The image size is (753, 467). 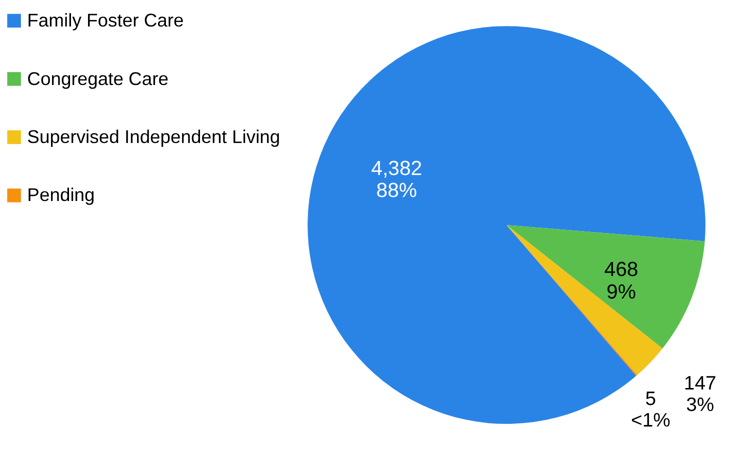 I want to click on legend-label: Congregate Care, so click(x=97, y=78).